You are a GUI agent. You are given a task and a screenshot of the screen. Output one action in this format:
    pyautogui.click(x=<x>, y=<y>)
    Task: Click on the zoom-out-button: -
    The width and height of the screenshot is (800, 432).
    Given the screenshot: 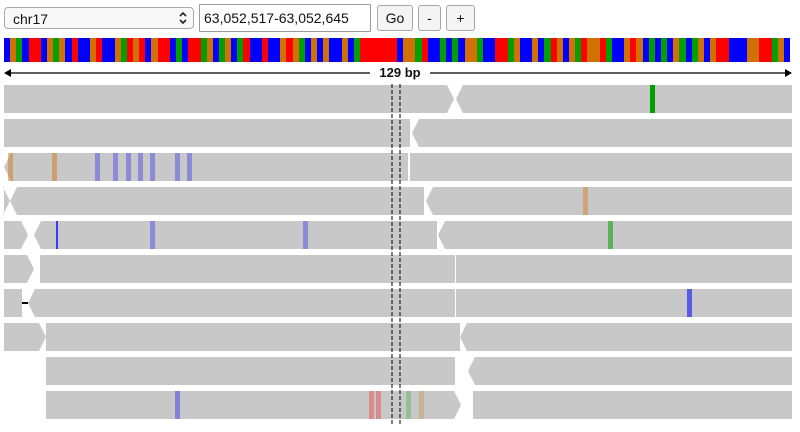 What is the action you would take?
    pyautogui.click(x=429, y=18)
    